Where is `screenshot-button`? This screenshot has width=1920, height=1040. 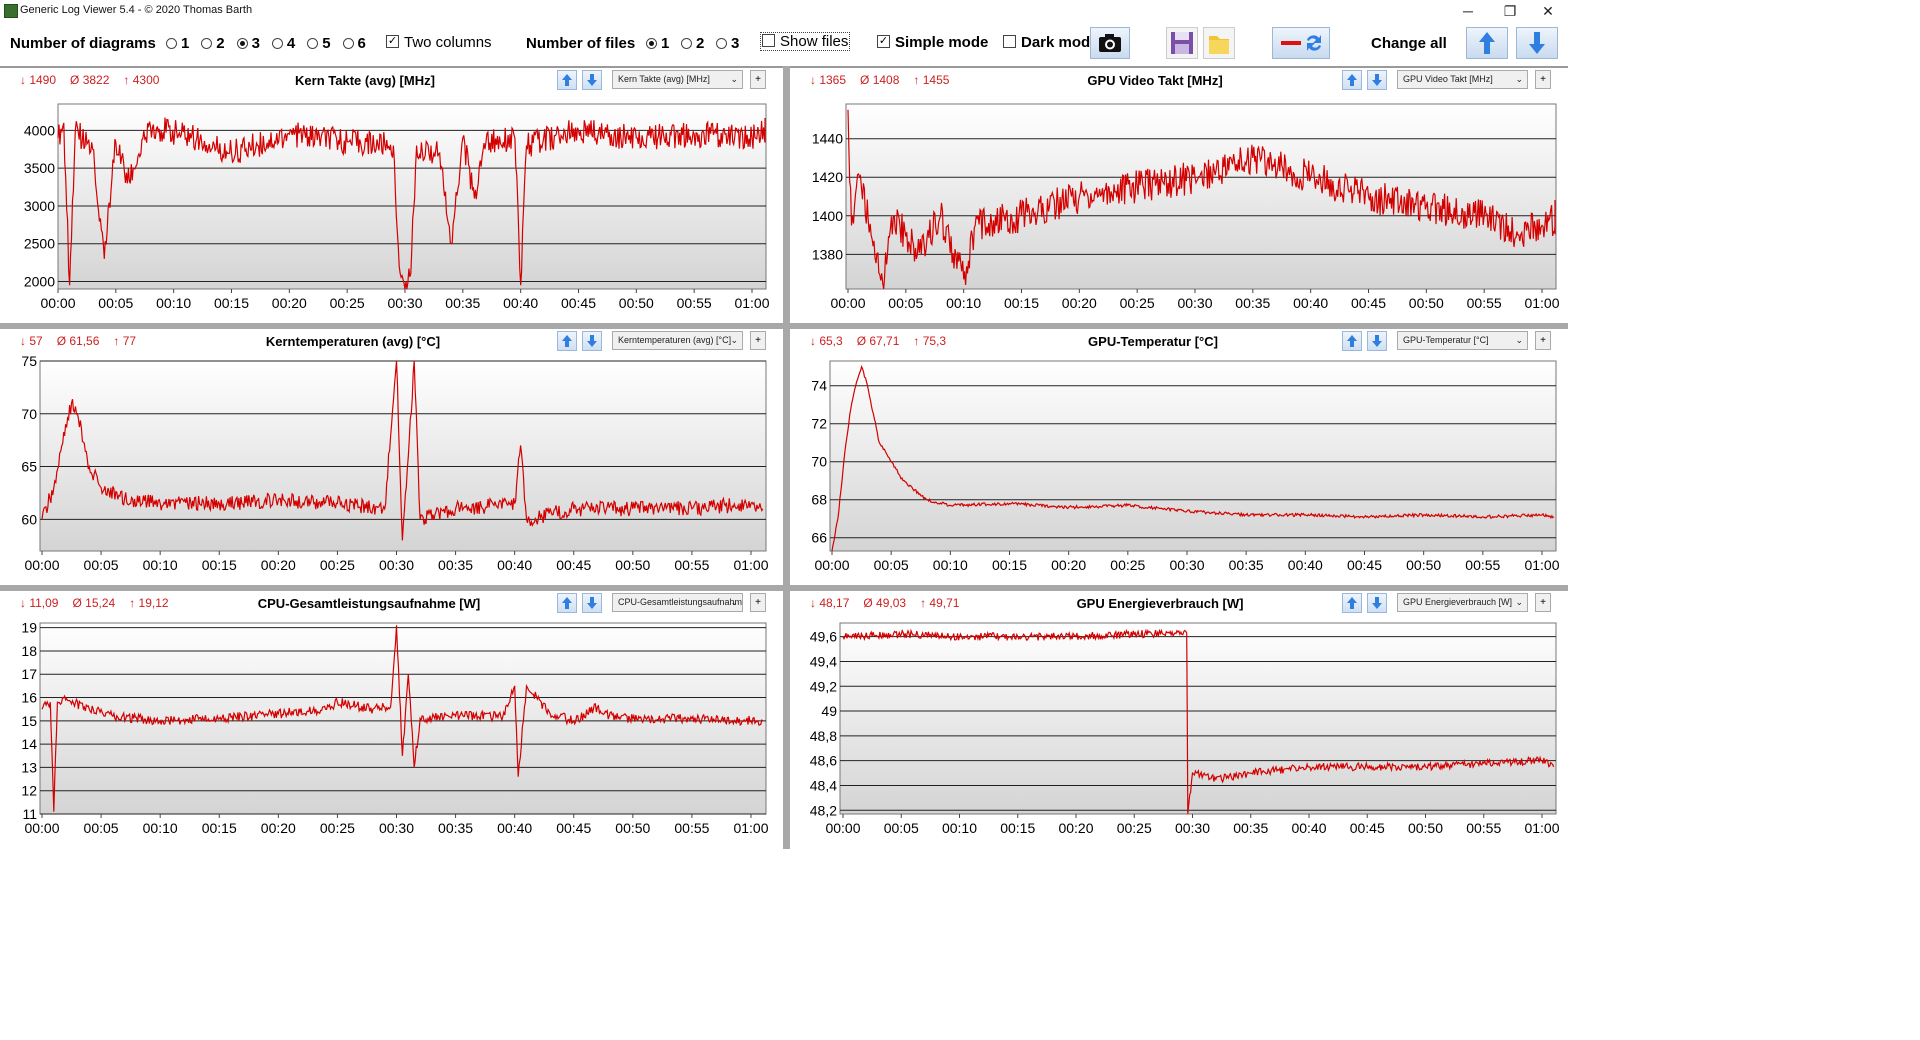 screenshot-button is located at coordinates (1110, 43).